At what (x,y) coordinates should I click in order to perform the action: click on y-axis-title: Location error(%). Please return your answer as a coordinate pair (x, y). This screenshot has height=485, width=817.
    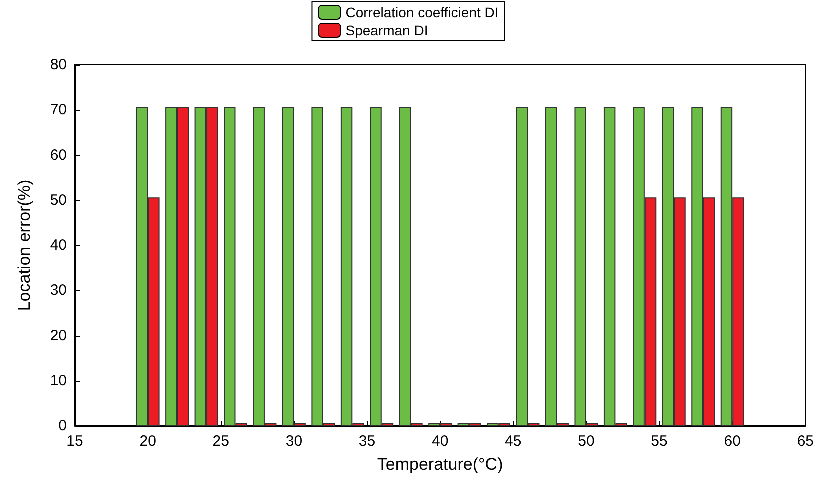
    Looking at the image, I should click on (24, 246).